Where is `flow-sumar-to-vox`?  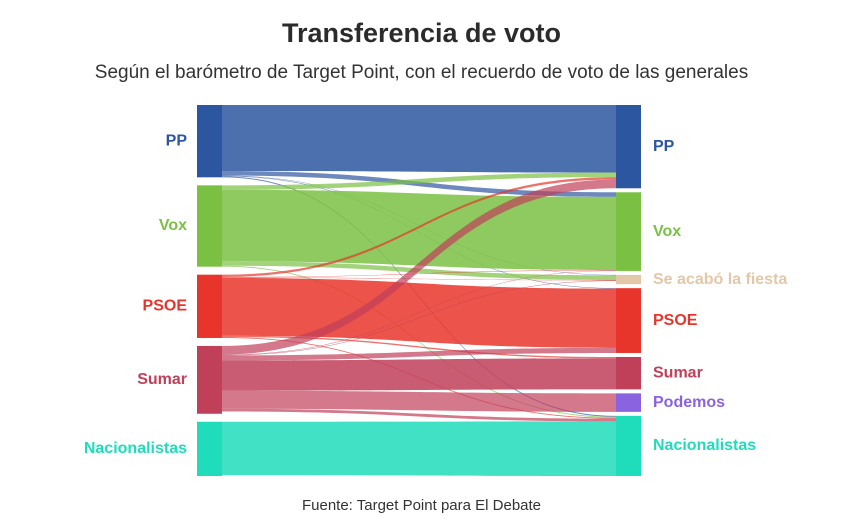
flow-sumar-to-vox is located at coordinates (419, 312).